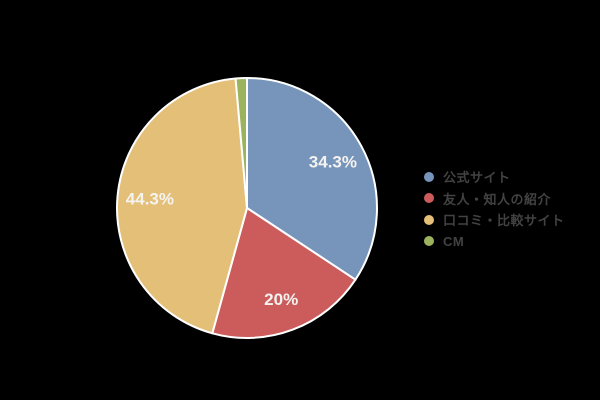 The image size is (600, 400). I want to click on legend-item-friend-referral: 友人・知人の紹介, so click(494, 199).